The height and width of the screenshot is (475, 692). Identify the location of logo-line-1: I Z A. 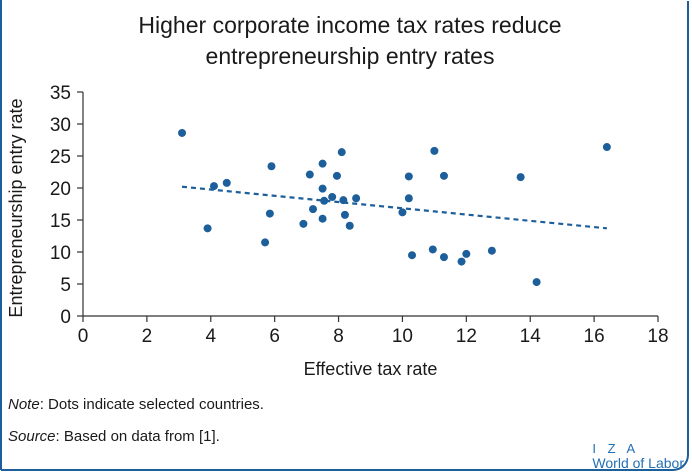
(616, 448).